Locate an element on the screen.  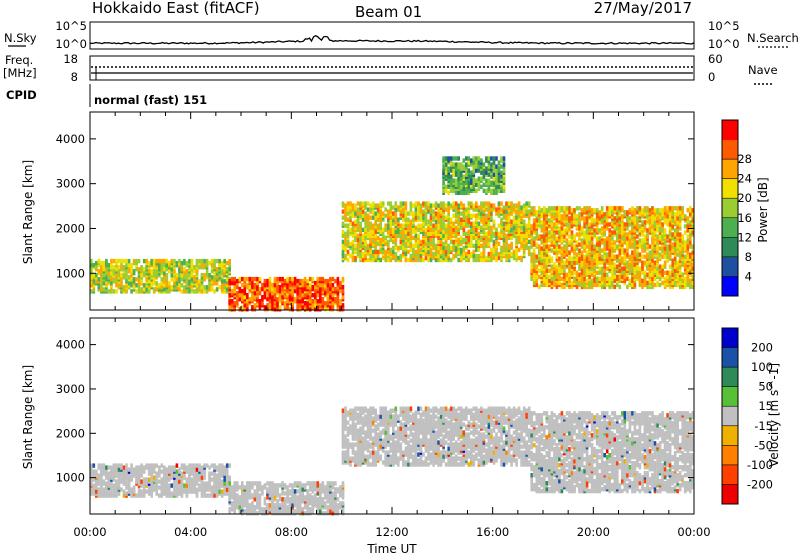
station-title: Hokkaido East (fitACF) is located at coordinates (176, 8).